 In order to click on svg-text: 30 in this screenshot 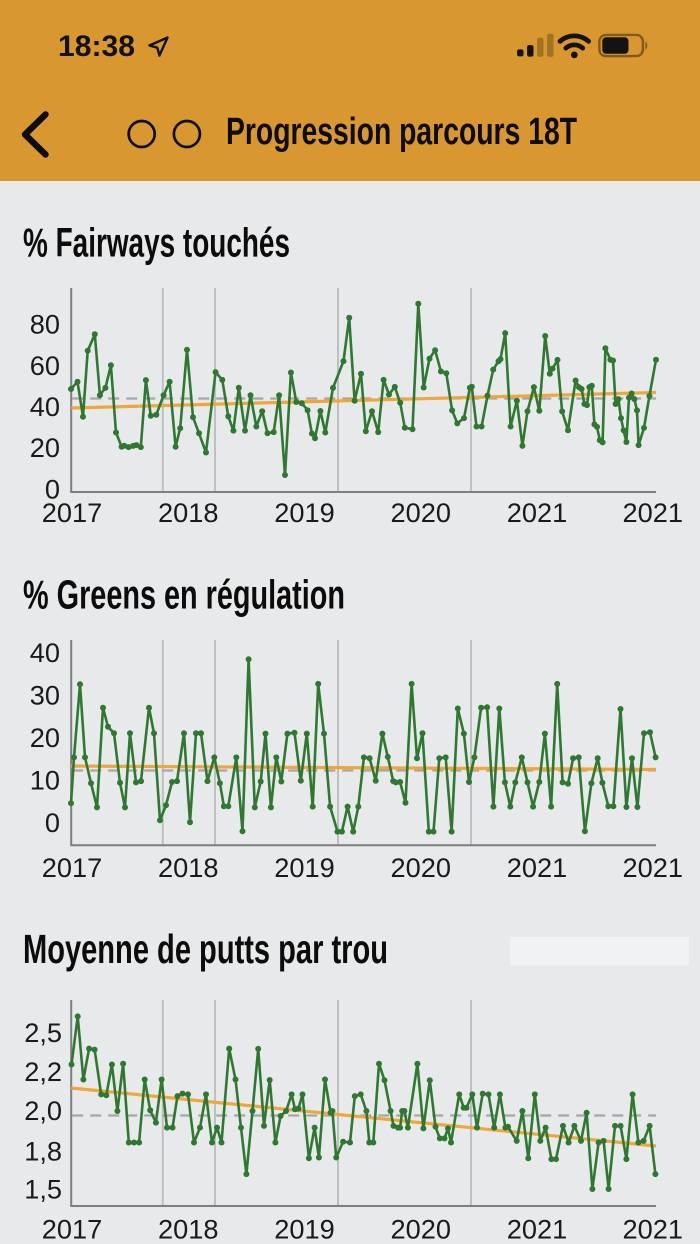, I will do `click(45, 694)`.